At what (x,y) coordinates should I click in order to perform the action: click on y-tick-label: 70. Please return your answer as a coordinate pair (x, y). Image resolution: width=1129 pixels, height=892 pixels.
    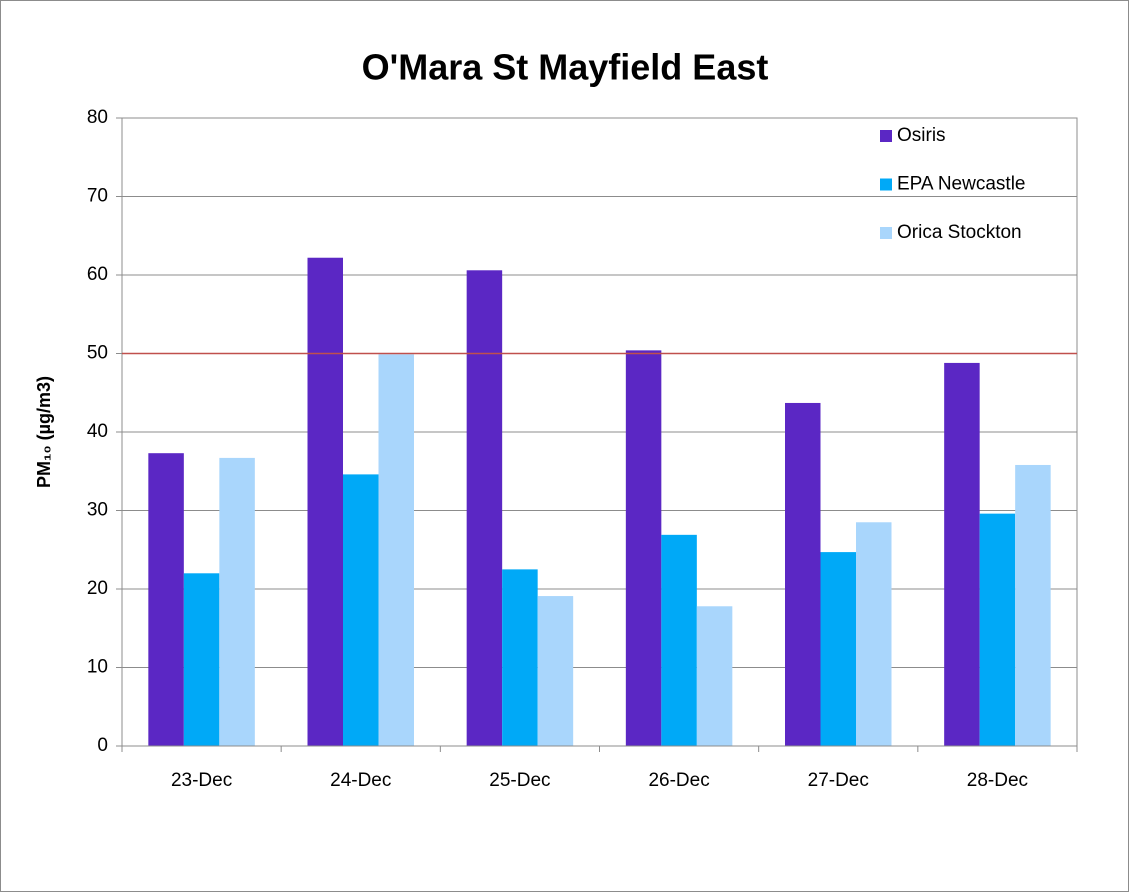
    Looking at the image, I should click on (97, 196).